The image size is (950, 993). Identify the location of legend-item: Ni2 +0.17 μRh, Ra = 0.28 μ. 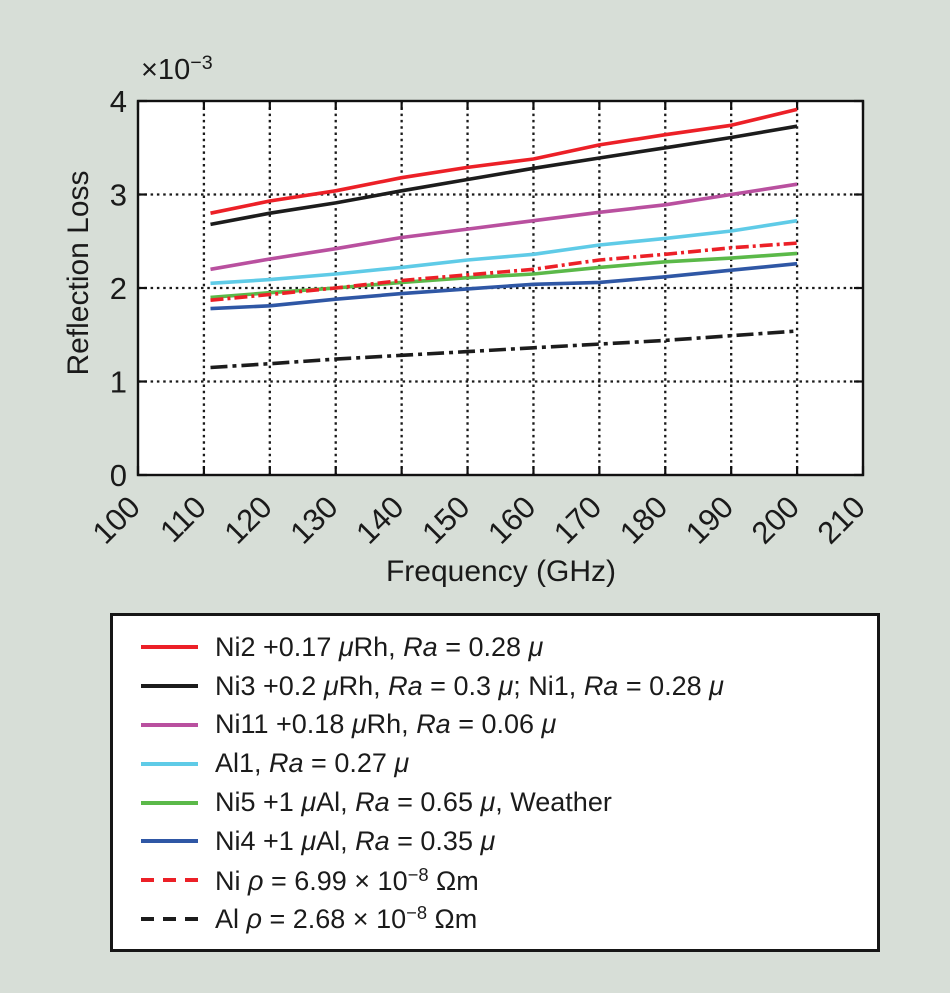
(504, 647).